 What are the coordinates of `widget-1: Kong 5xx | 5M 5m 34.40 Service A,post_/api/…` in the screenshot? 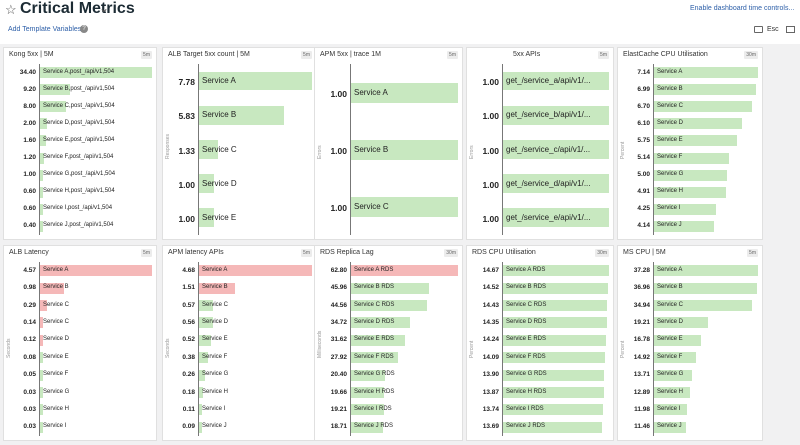 It's located at (80, 143).